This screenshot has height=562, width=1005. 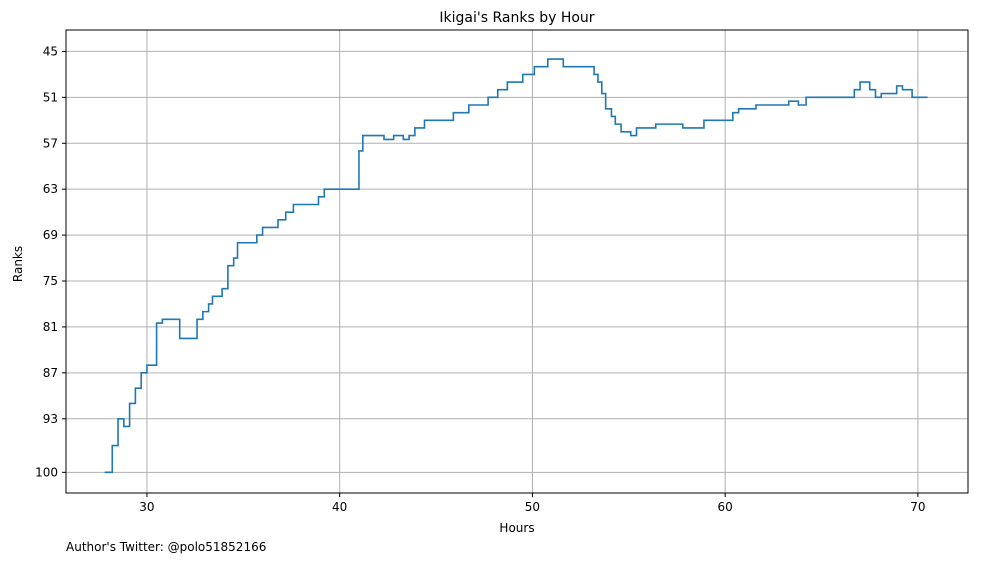 I want to click on y-tick-label-4: 69, so click(x=50, y=235).